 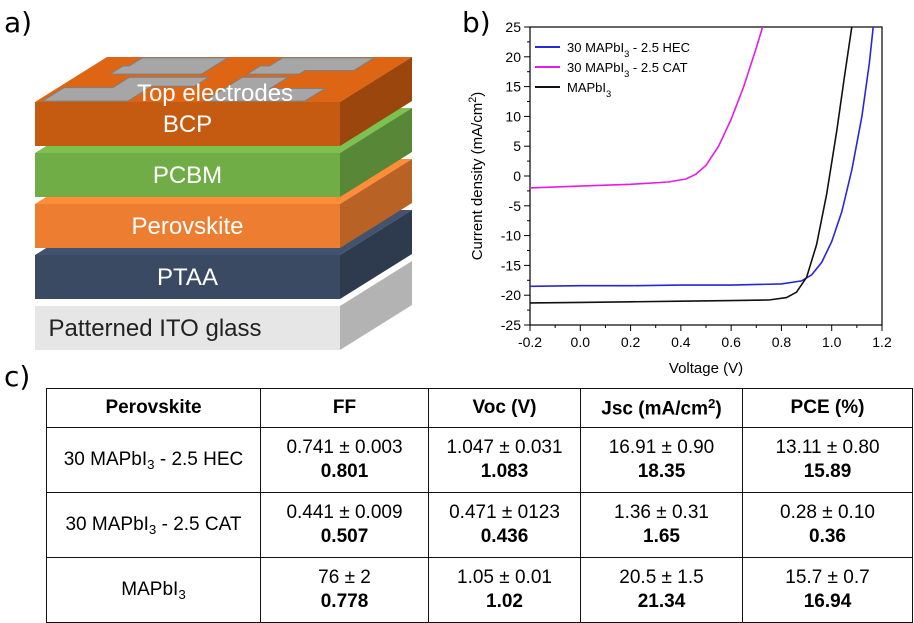 I want to click on table-cell: 1.047 ± 0.031 1.083, so click(x=504, y=460).